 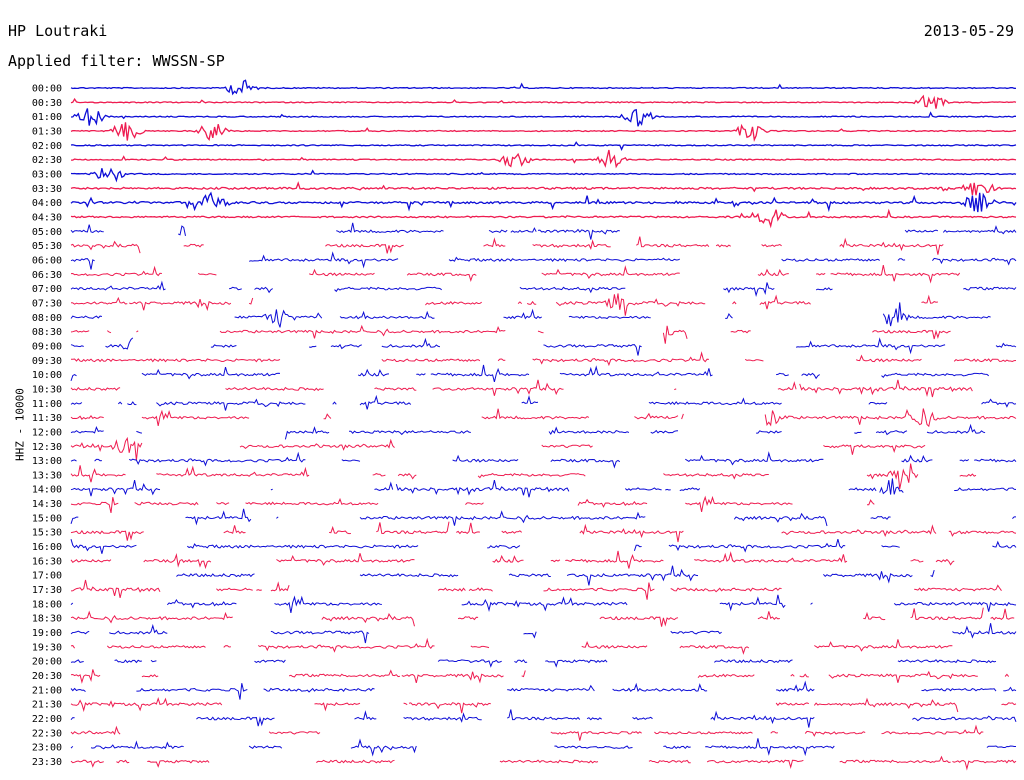 What do you see at coordinates (47, 432) in the screenshot?
I see `time-tick-label: 12:00` at bounding box center [47, 432].